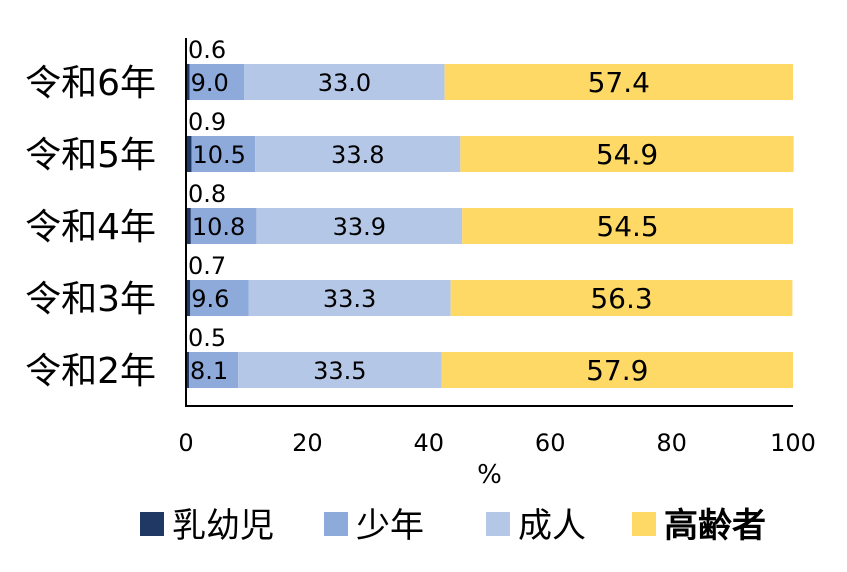  What do you see at coordinates (207, 266) in the screenshot?
I see `data-label-series-0-row-3: 0.7` at bounding box center [207, 266].